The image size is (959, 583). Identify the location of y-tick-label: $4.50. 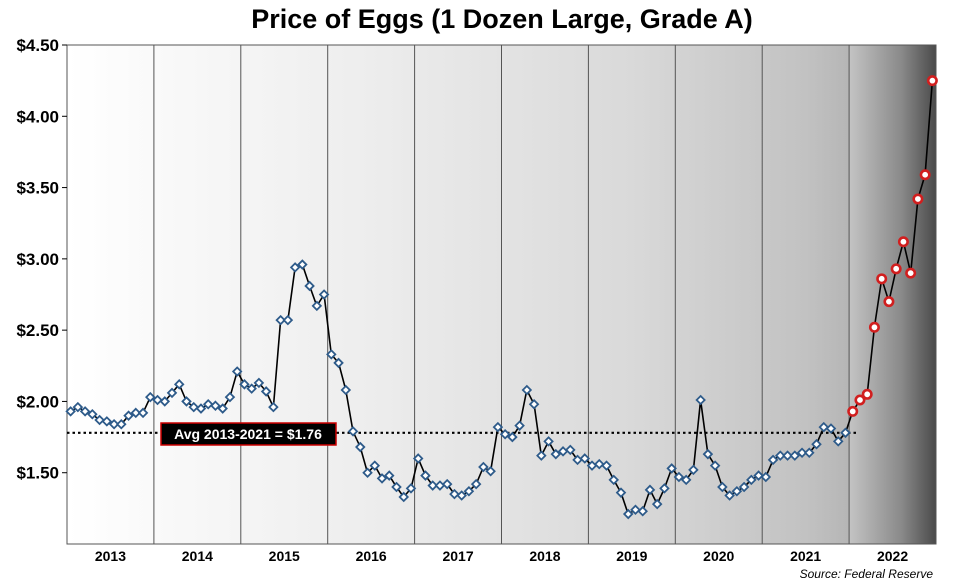
(37, 45).